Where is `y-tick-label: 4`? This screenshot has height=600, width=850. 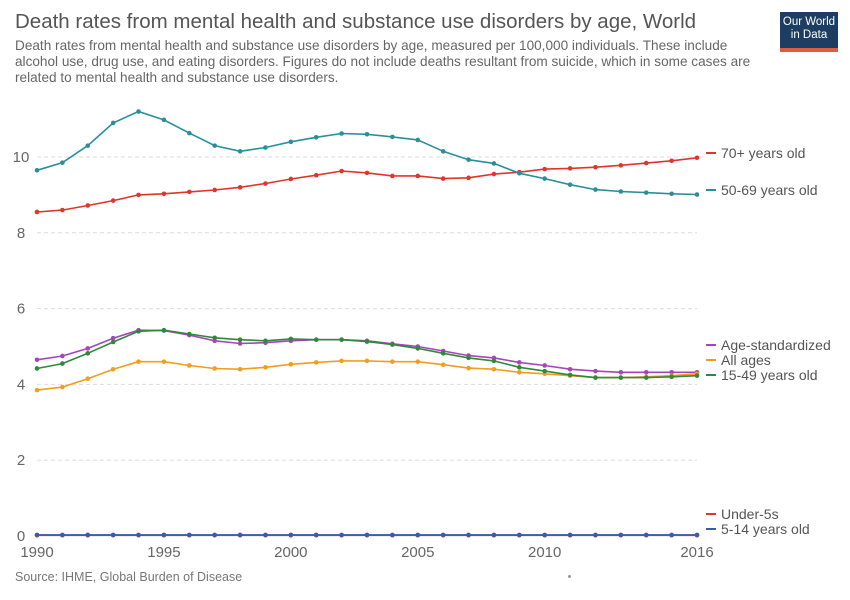 y-tick-label: 4 is located at coordinates (21, 384).